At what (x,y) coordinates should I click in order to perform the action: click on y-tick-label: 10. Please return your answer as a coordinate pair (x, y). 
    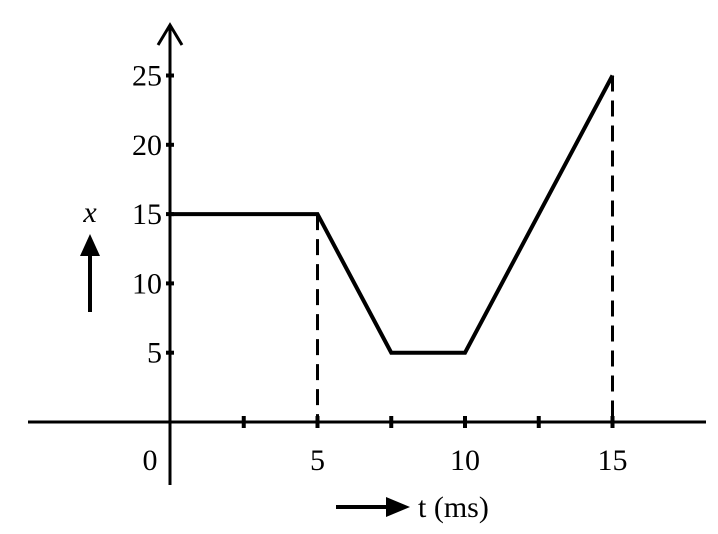
    Looking at the image, I should click on (147, 283).